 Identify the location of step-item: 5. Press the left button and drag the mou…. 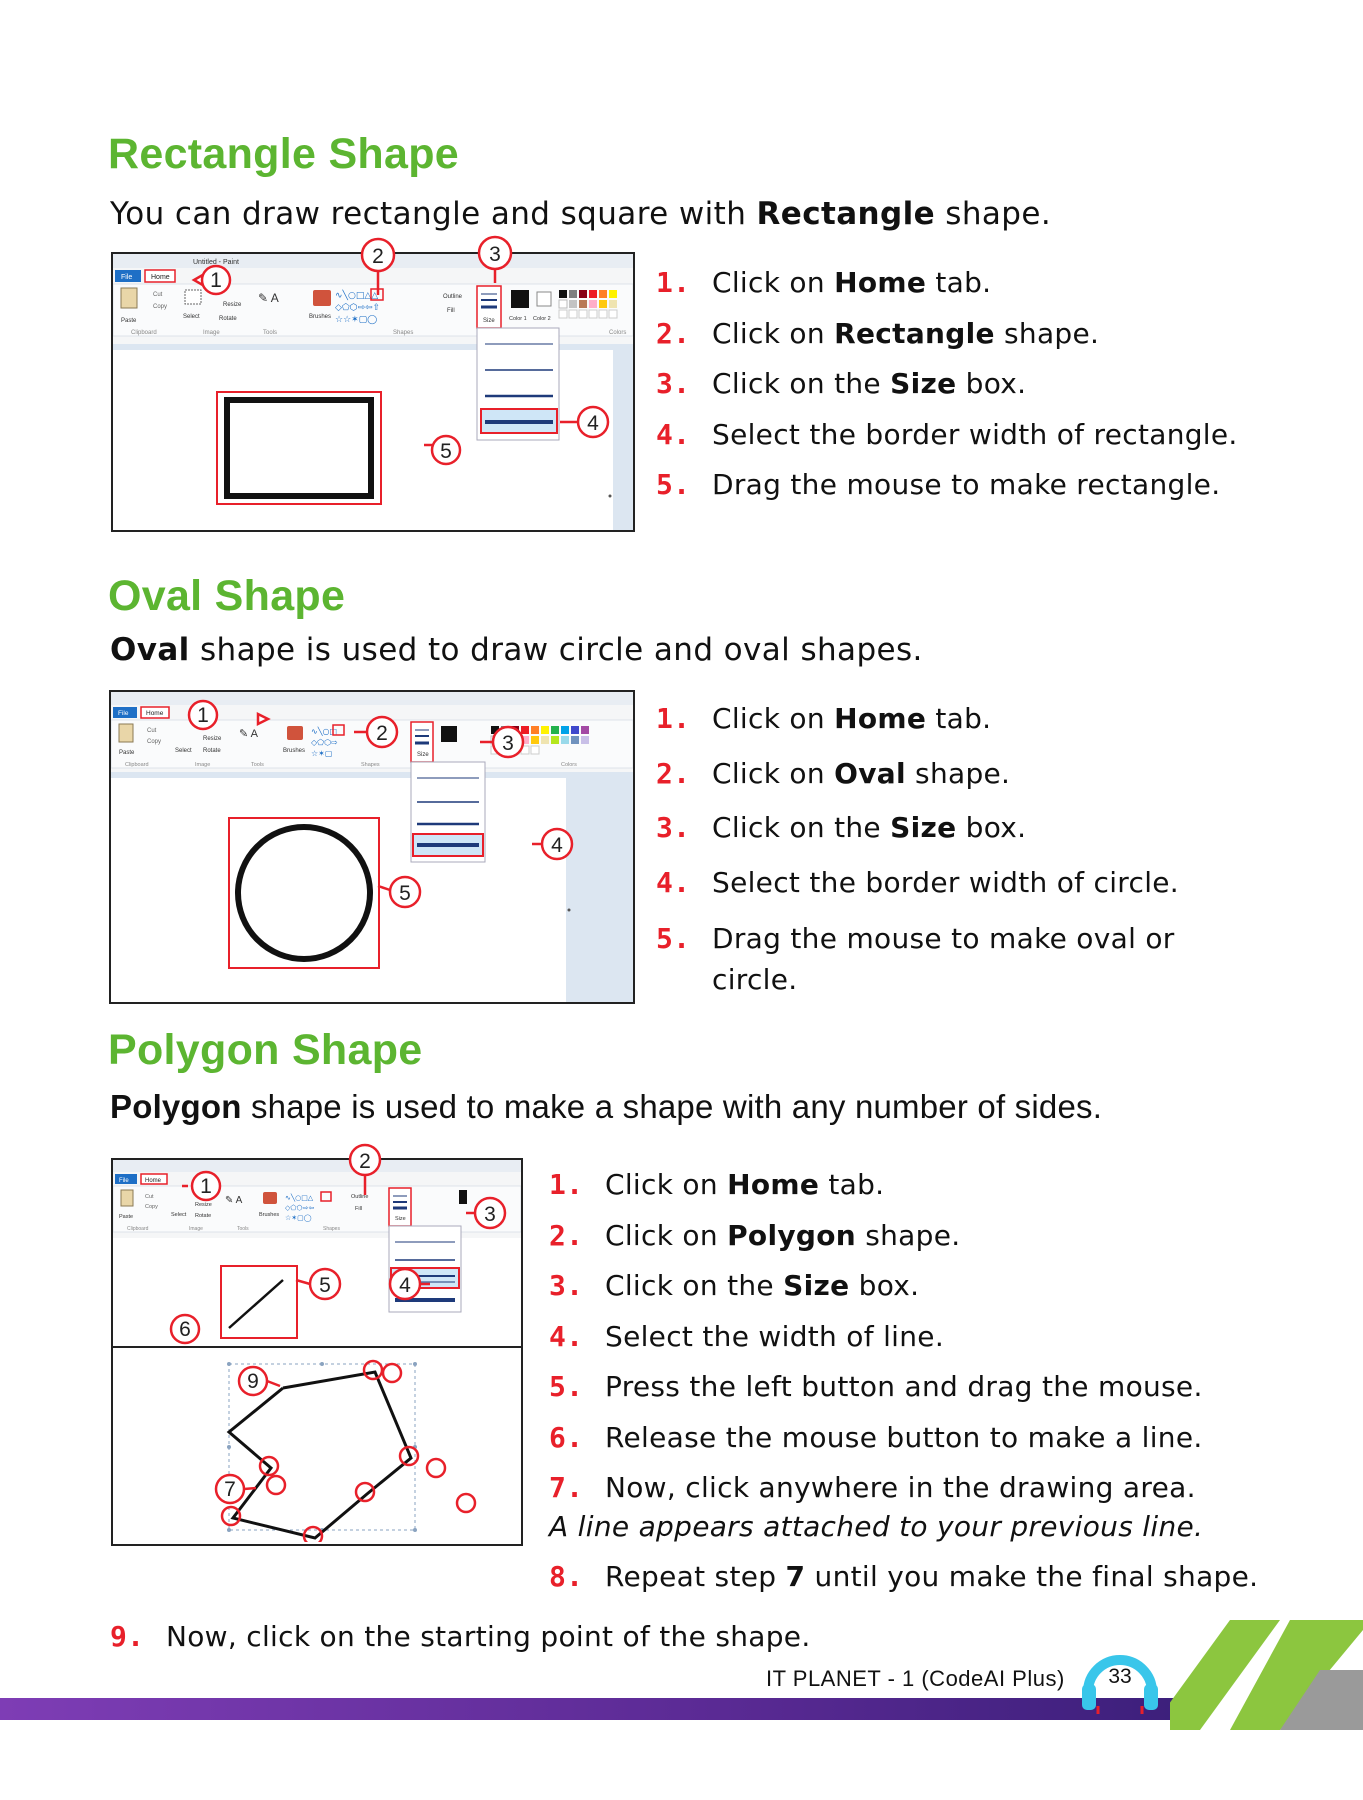
(876, 1386).